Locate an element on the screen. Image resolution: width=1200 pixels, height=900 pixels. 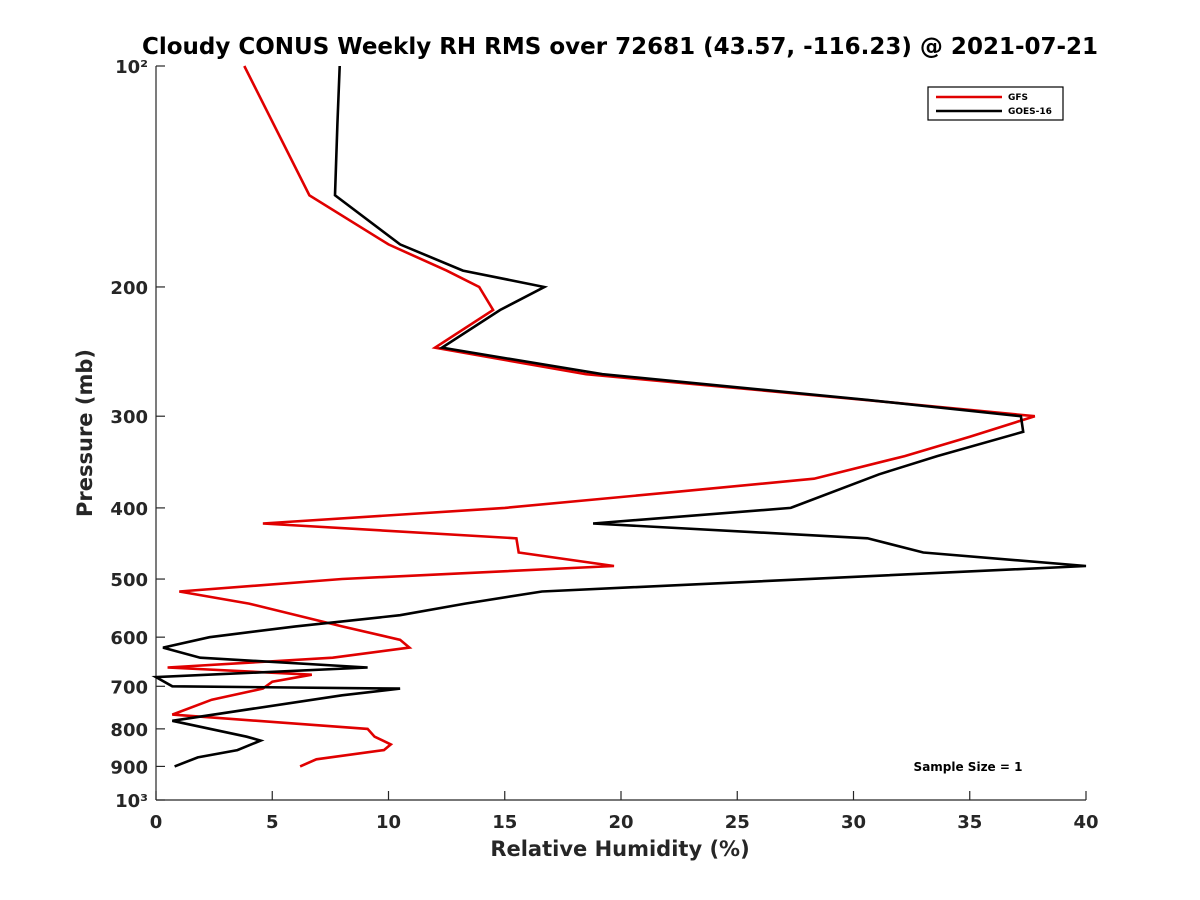
y-tick-label: 600 is located at coordinates (129, 638).